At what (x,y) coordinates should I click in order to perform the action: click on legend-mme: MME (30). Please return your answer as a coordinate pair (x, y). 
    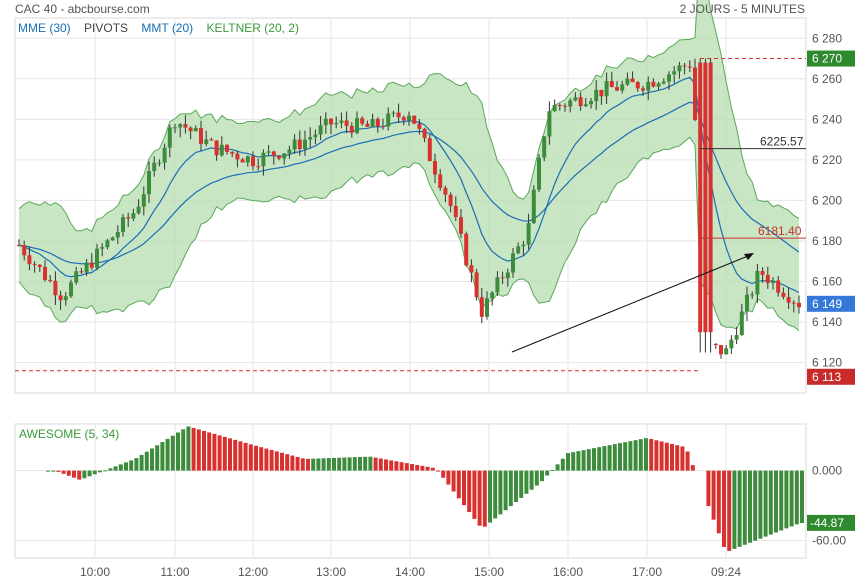
    Looking at the image, I should click on (44, 28).